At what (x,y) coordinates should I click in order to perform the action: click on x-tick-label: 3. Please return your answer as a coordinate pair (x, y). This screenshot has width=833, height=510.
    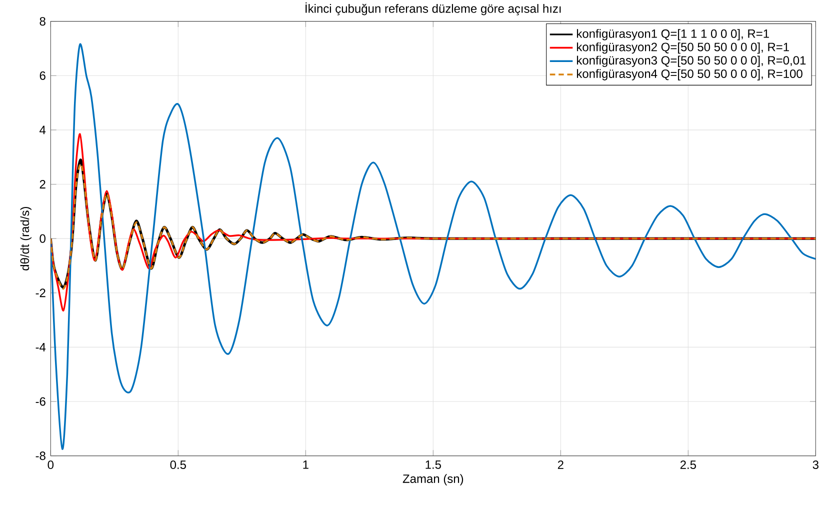
    Looking at the image, I should click on (815, 464).